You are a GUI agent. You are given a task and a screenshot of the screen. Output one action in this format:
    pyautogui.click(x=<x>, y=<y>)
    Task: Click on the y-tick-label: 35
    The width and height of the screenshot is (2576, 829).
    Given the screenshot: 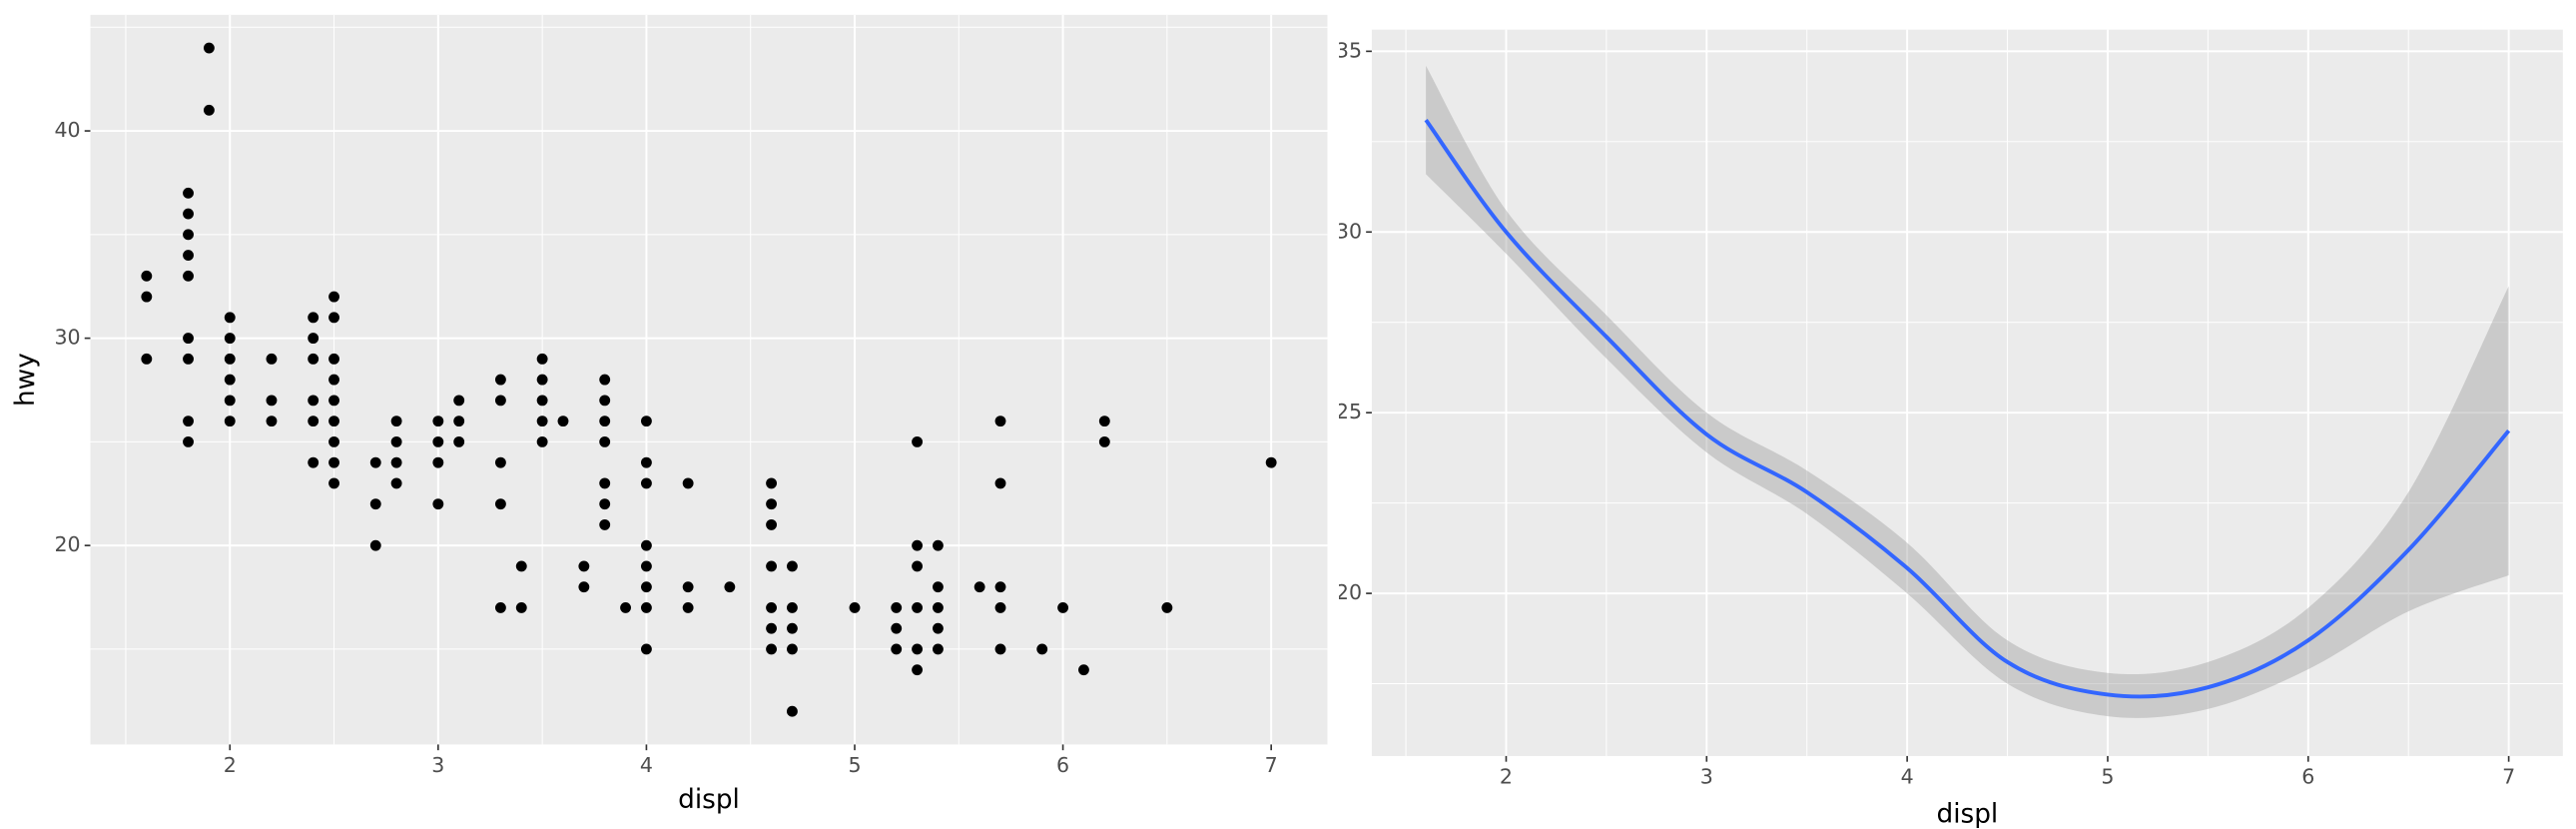 What is the action you would take?
    pyautogui.click(x=1349, y=50)
    